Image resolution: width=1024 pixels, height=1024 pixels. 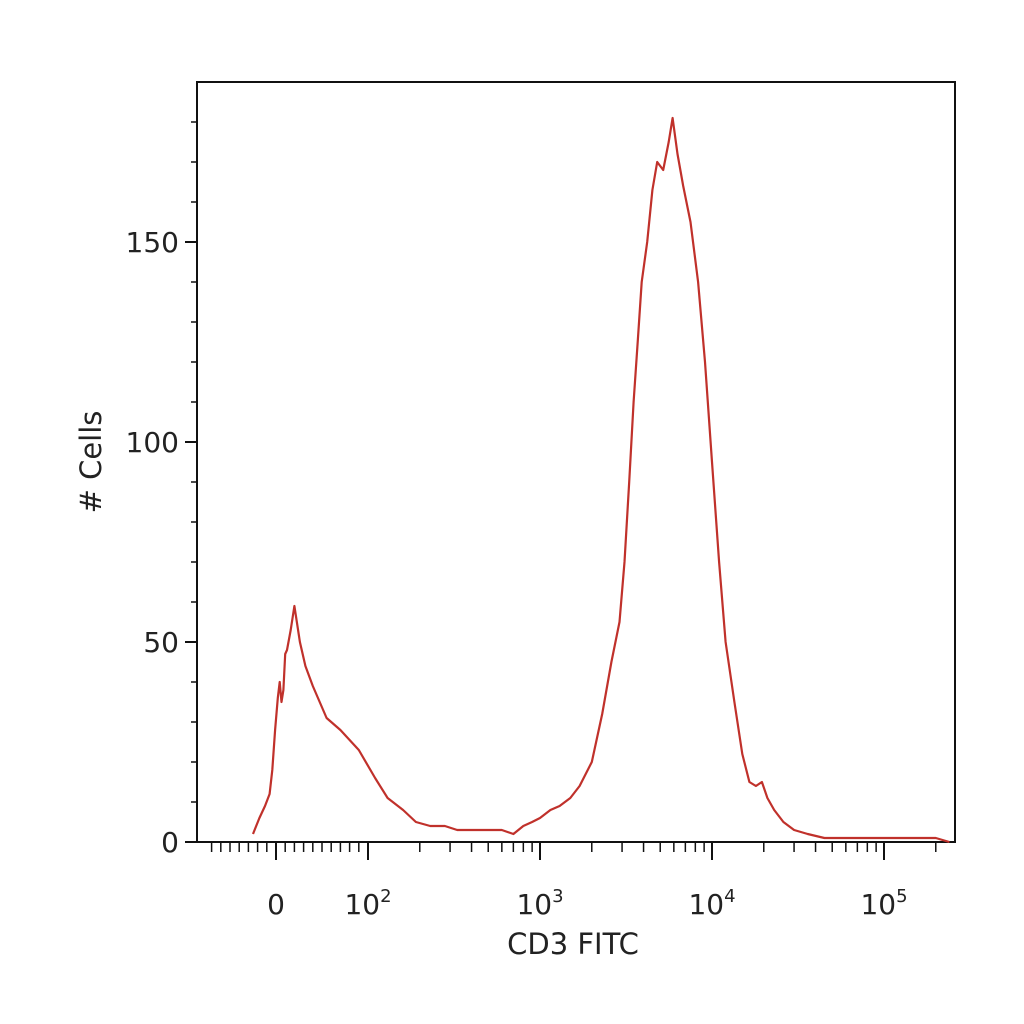 I want to click on x-tick-exponent: 2, so click(x=385, y=896).